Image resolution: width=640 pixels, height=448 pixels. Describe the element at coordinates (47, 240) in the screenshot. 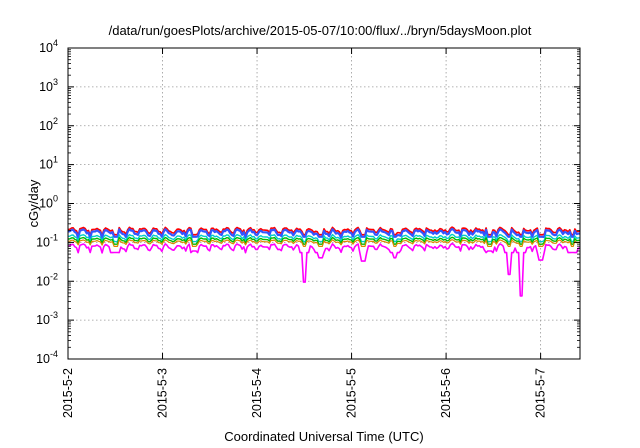

I see `y-tick-label: 10⁻¹` at that location.